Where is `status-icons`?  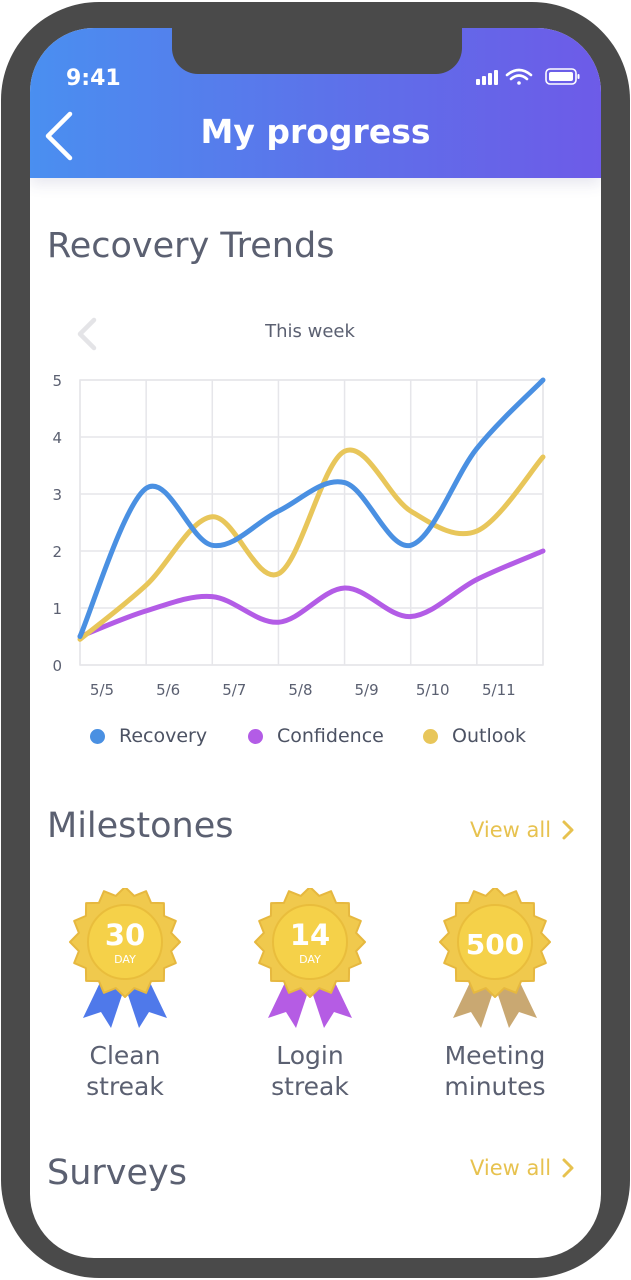
status-icons is located at coordinates (528, 76).